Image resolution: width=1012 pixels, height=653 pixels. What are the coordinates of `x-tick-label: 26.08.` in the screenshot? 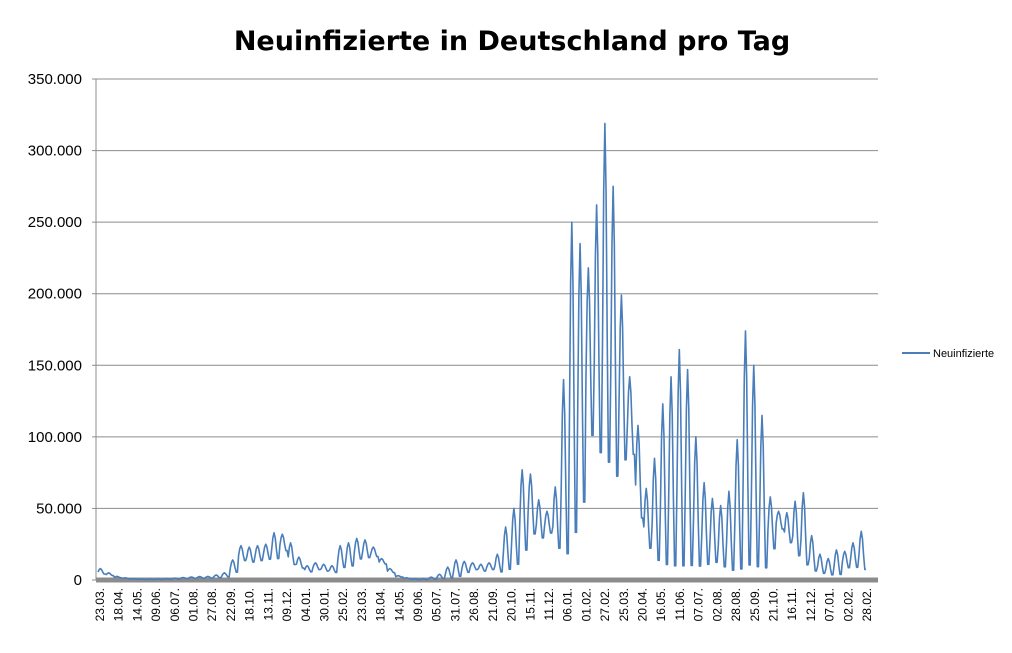 It's located at (474, 604).